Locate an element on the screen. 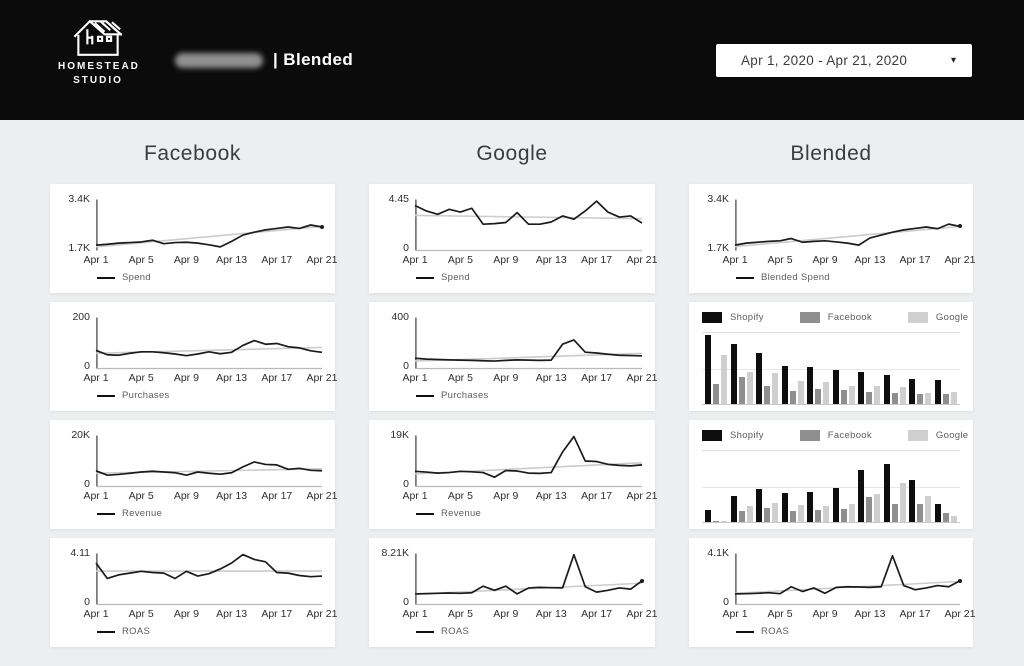 The width and height of the screenshot is (1024, 666). y-axis-max-label: 200 is located at coordinates (81, 317).